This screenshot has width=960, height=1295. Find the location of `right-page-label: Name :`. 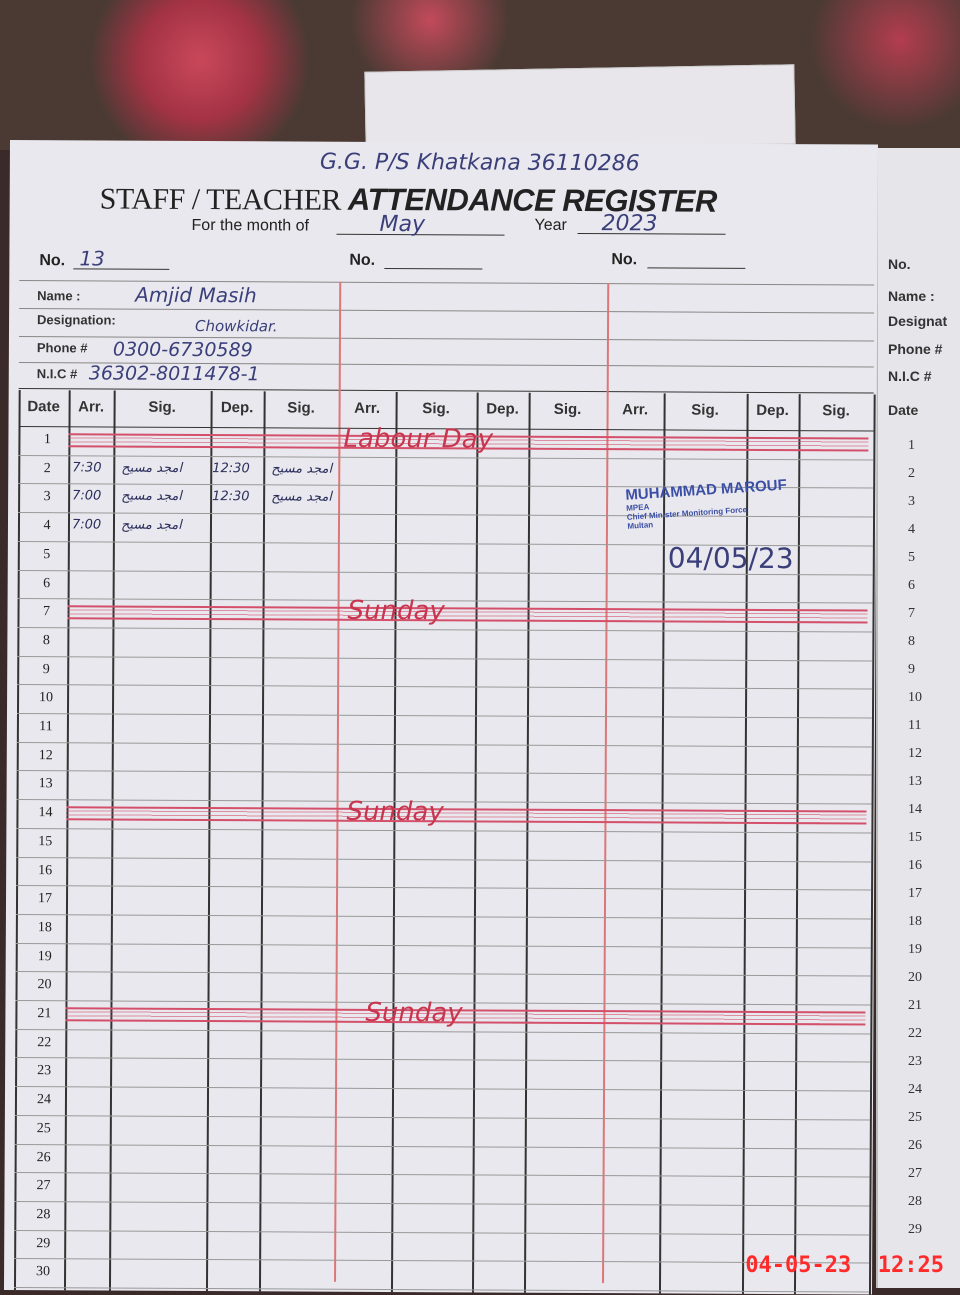

right-page-label: Name : is located at coordinates (911, 296).